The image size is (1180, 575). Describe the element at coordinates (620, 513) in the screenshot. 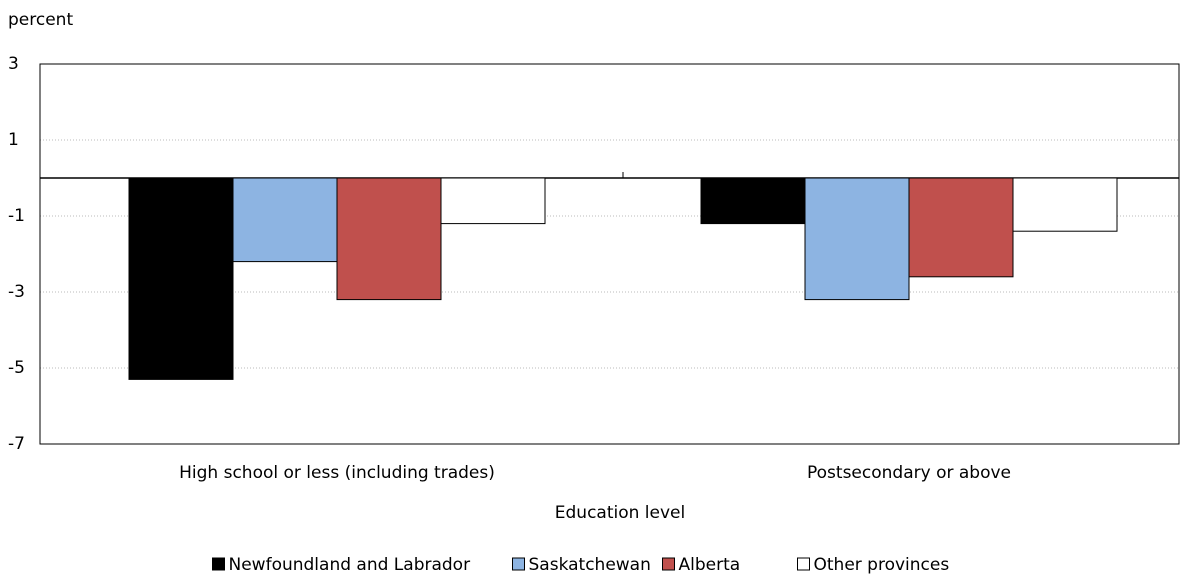

I see `x-axis-title: Education level` at that location.